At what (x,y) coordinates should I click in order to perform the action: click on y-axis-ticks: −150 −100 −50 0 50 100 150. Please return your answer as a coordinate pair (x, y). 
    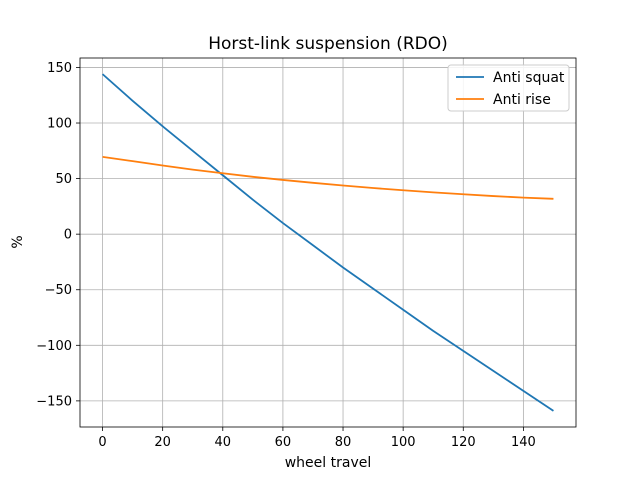
    Looking at the image, I should click on (58, 235).